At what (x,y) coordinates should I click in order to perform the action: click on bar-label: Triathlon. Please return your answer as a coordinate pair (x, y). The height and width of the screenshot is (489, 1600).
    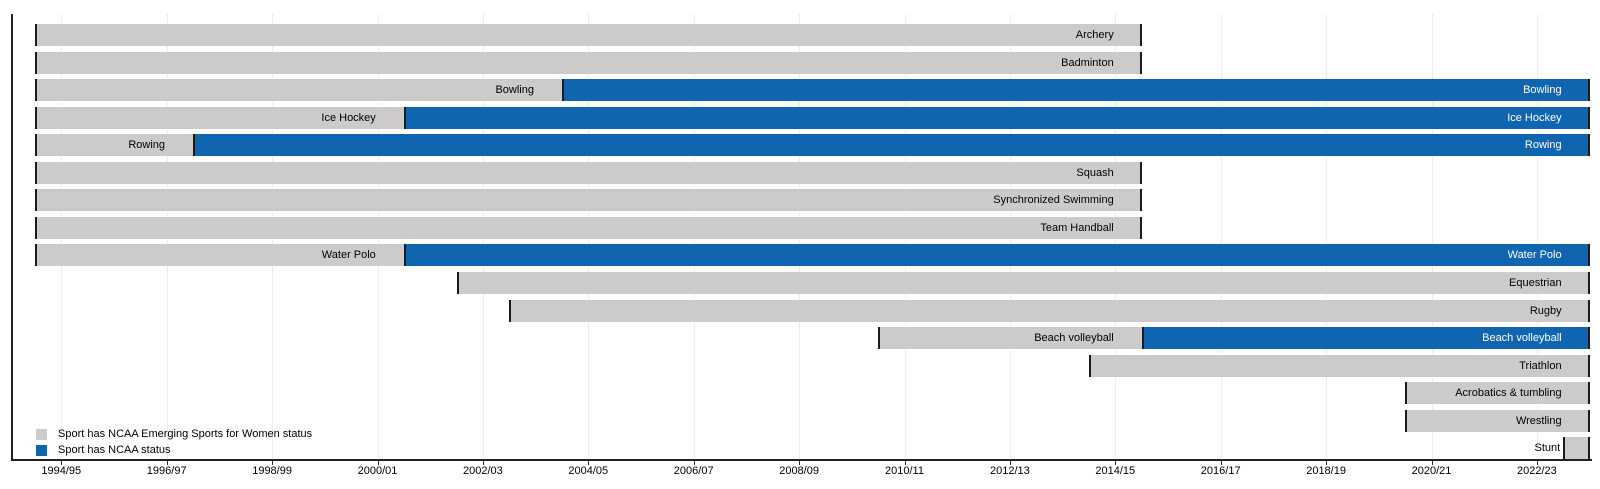
    Looking at the image, I should click on (1540, 365).